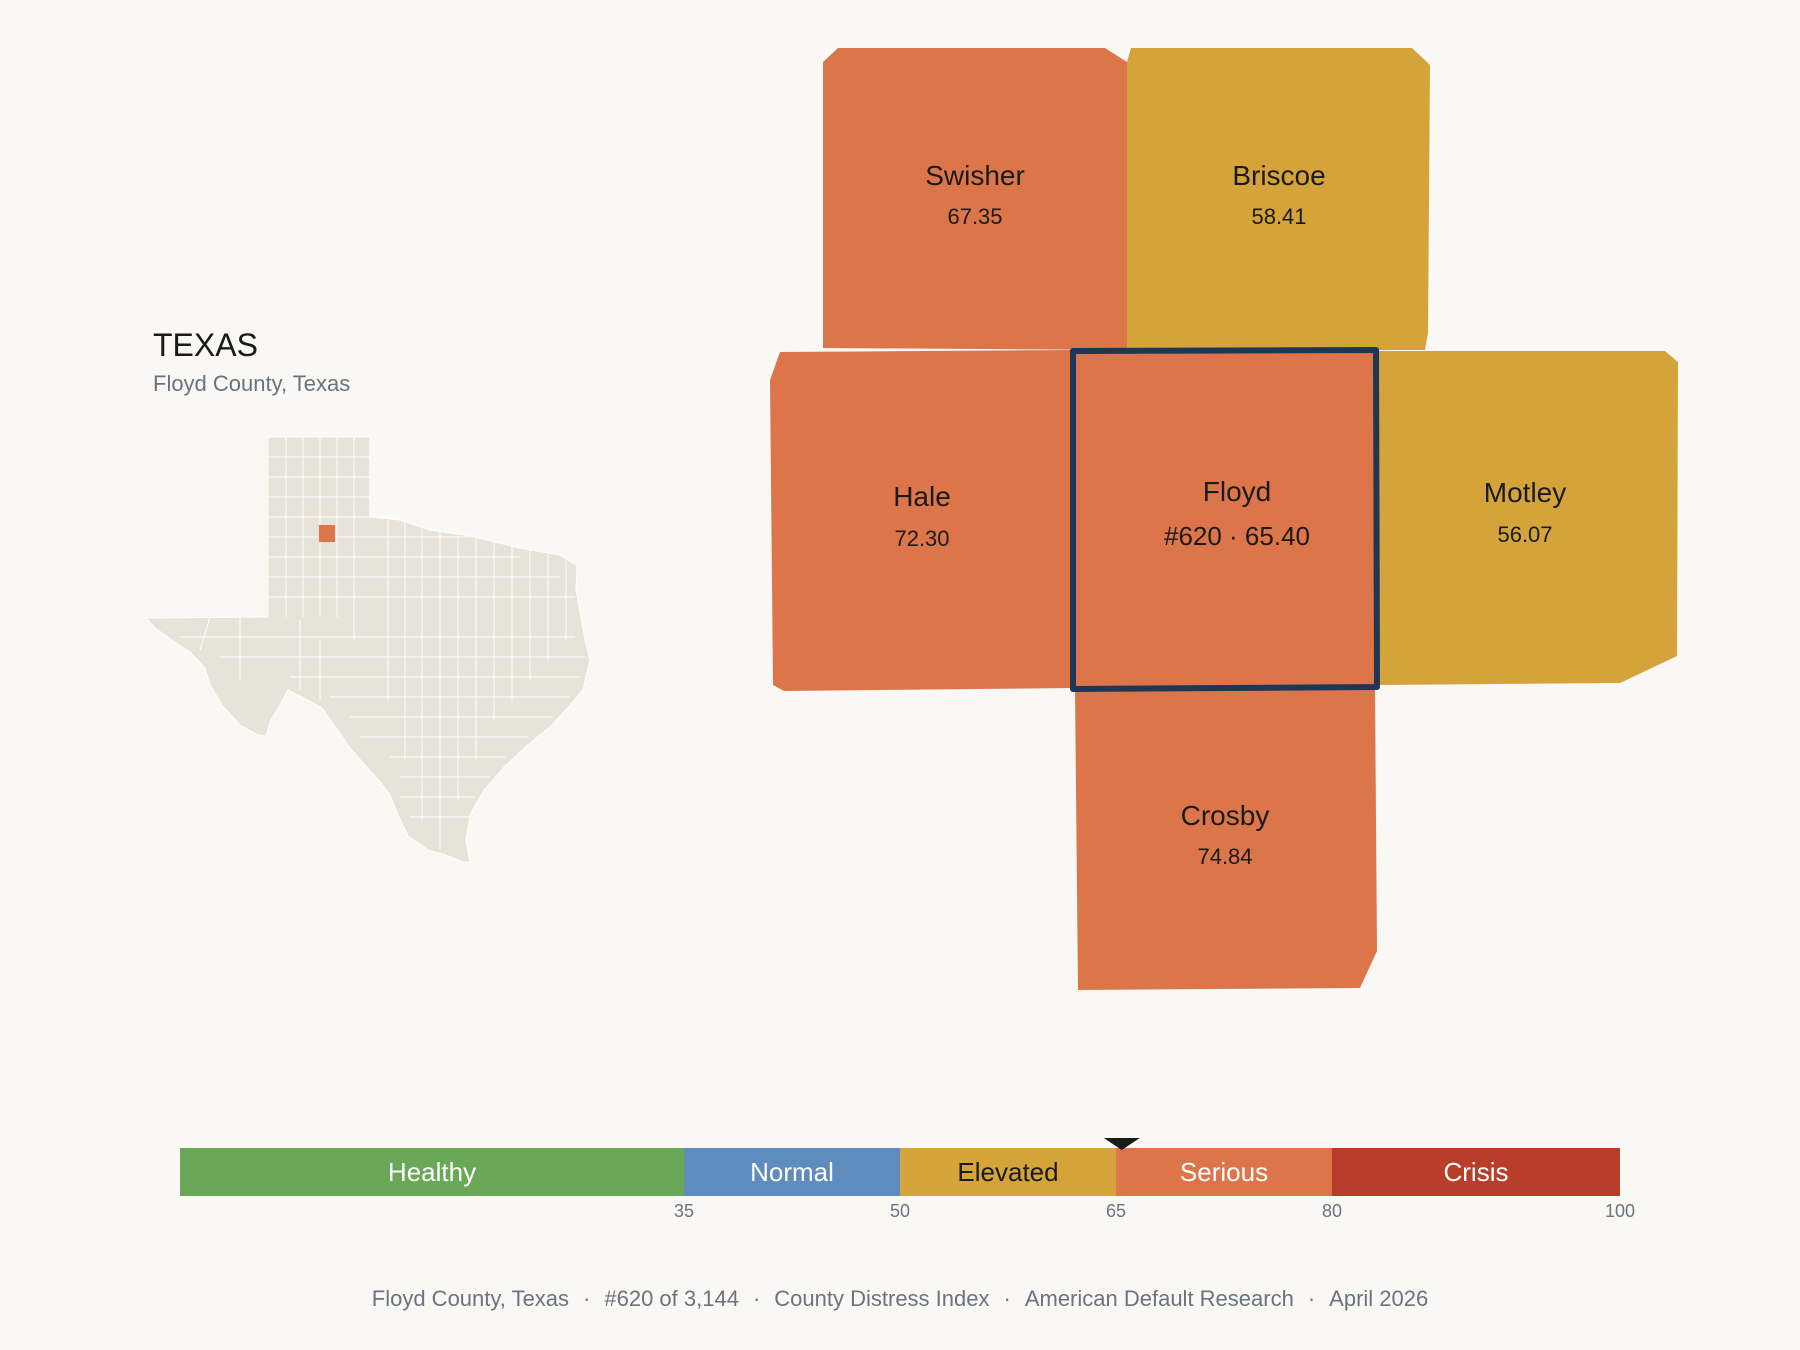 This screenshot has height=1350, width=1800. What do you see at coordinates (1116, 1211) in the screenshot?
I see `scale-tick: 65` at bounding box center [1116, 1211].